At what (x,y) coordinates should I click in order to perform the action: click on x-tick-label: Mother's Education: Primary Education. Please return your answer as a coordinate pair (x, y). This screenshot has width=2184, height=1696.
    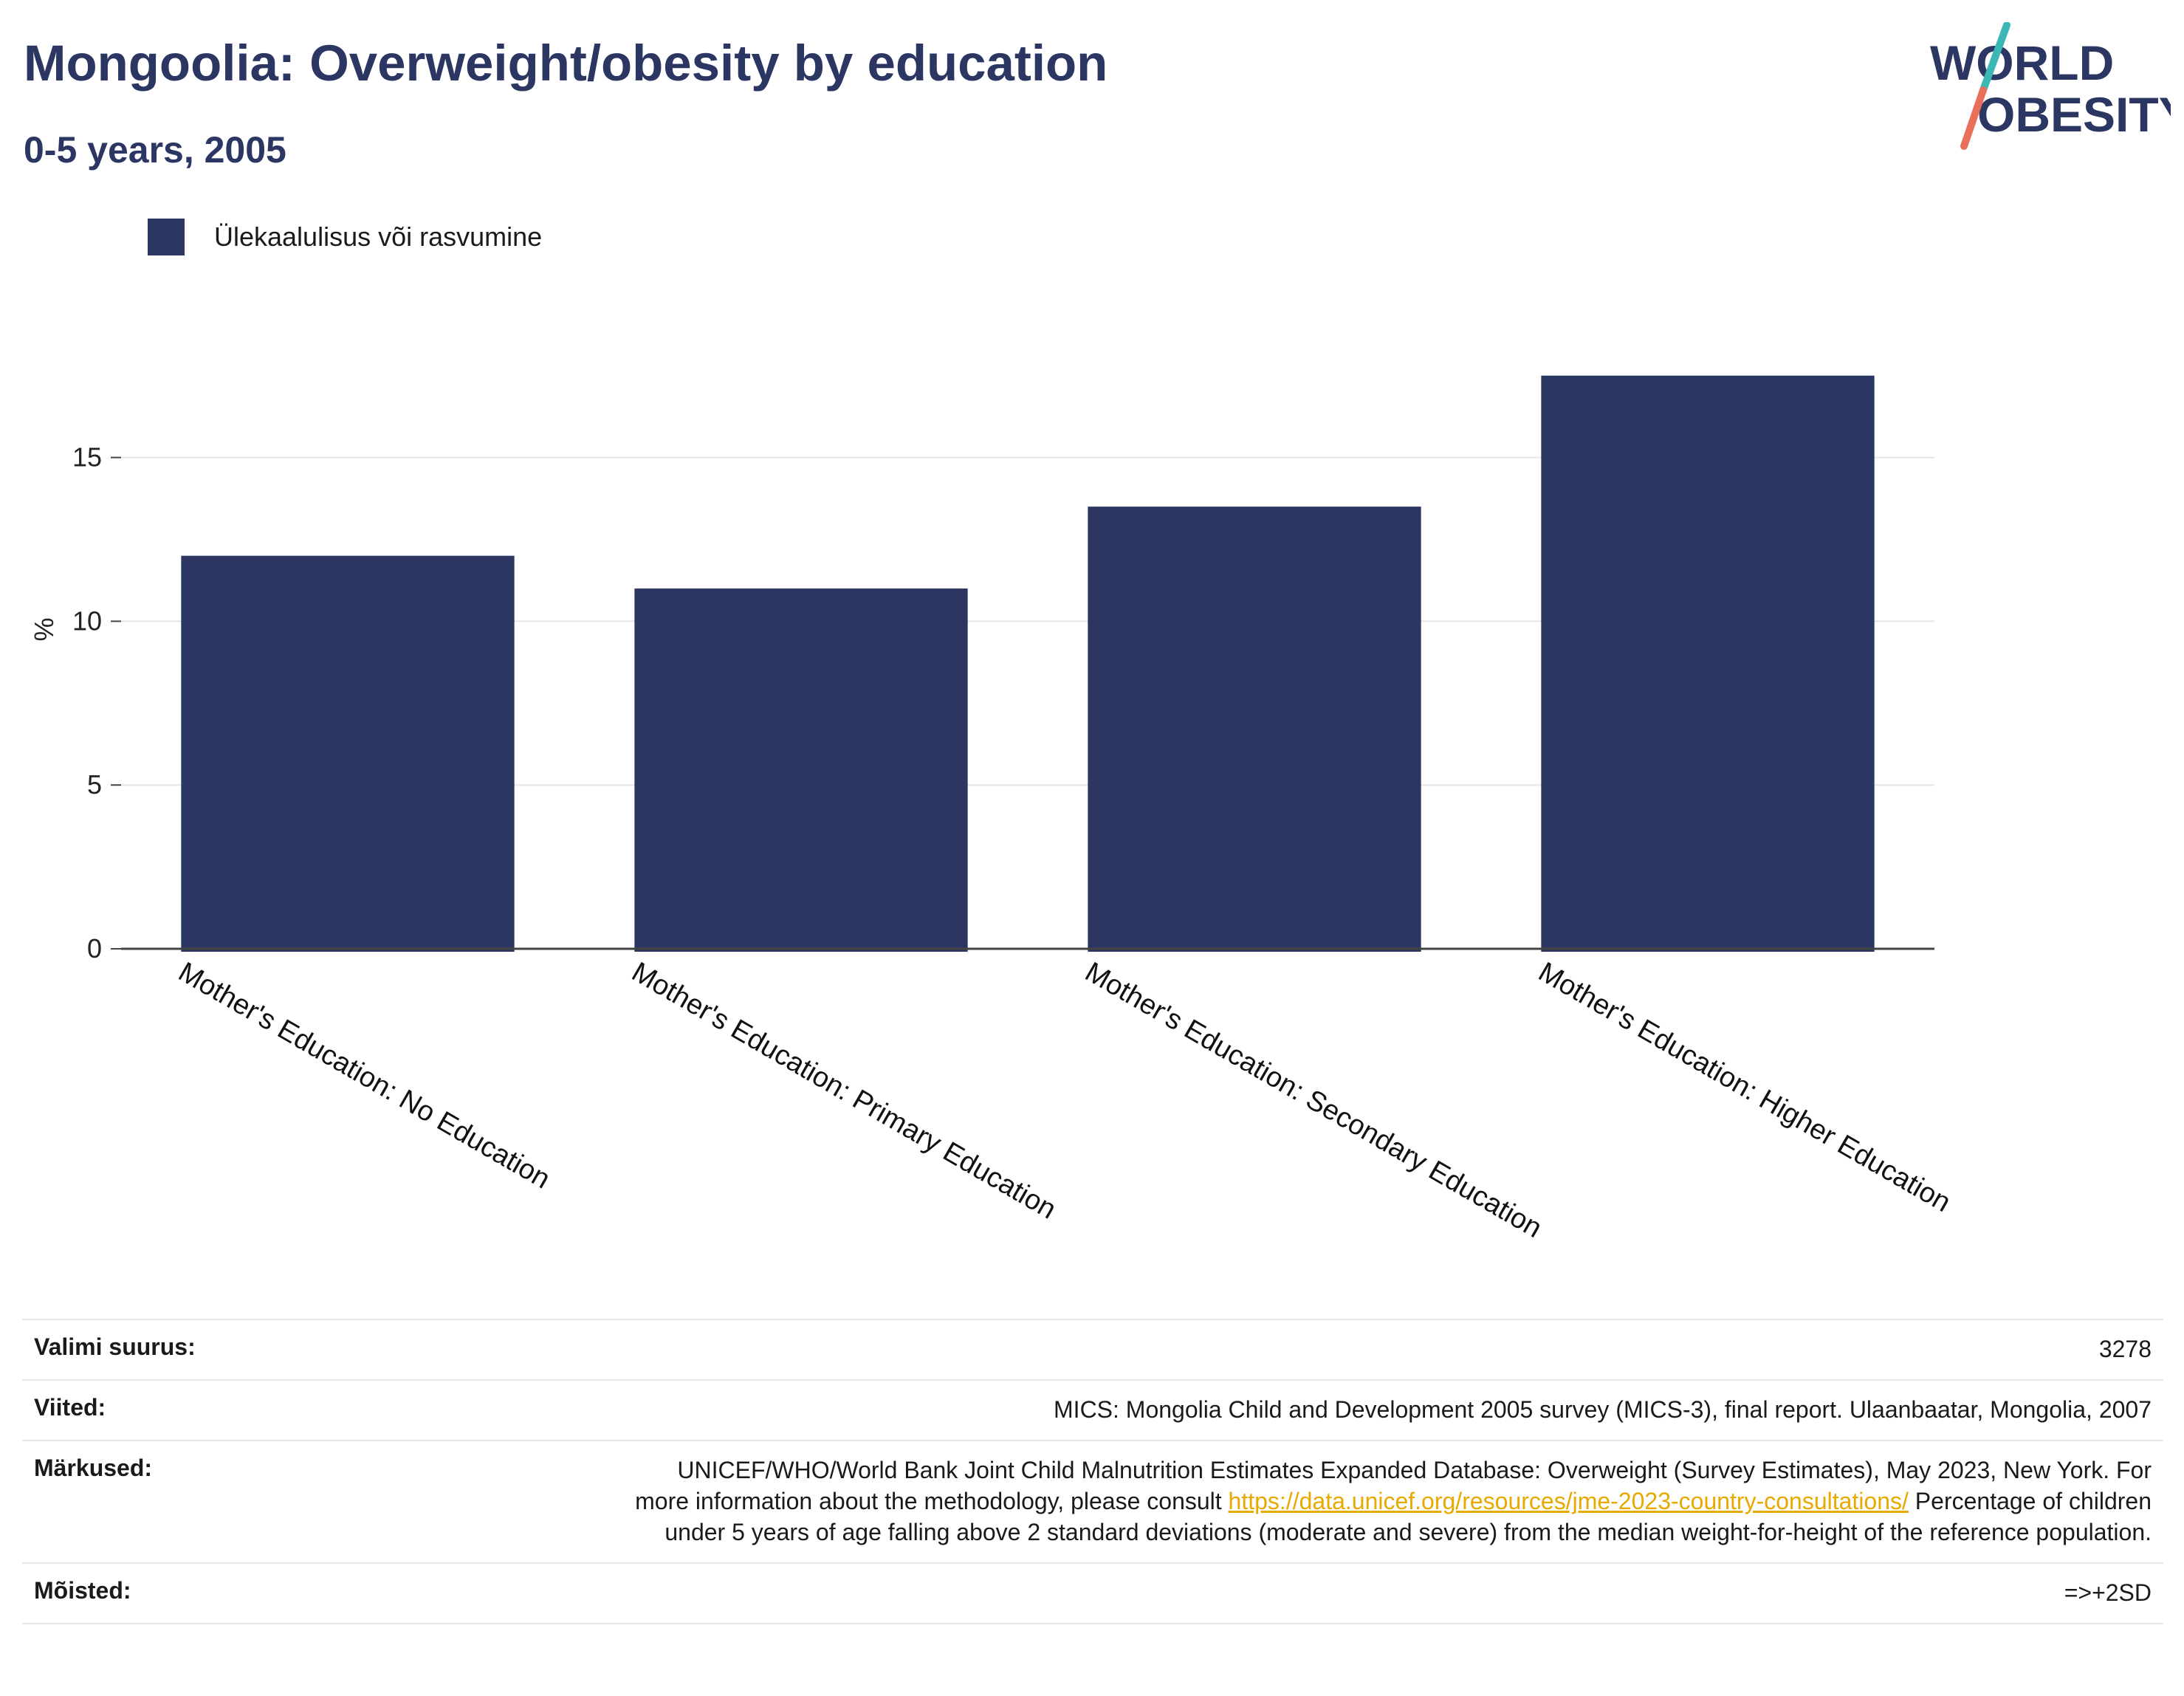
    Looking at the image, I should click on (845, 1090).